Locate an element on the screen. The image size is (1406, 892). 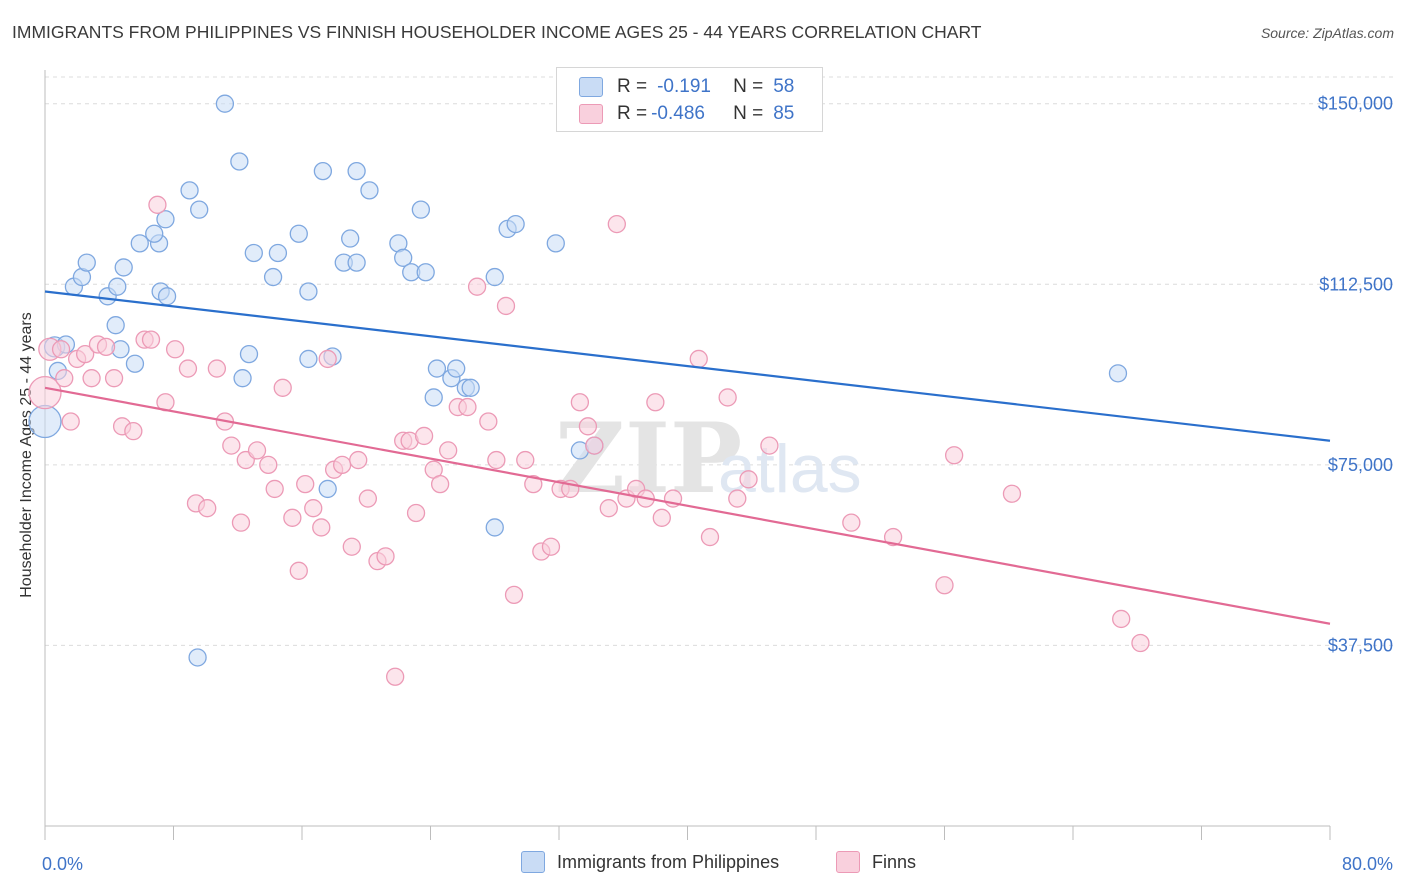
bottom-legend-swatch-philippines is located at coordinates (533, 862).